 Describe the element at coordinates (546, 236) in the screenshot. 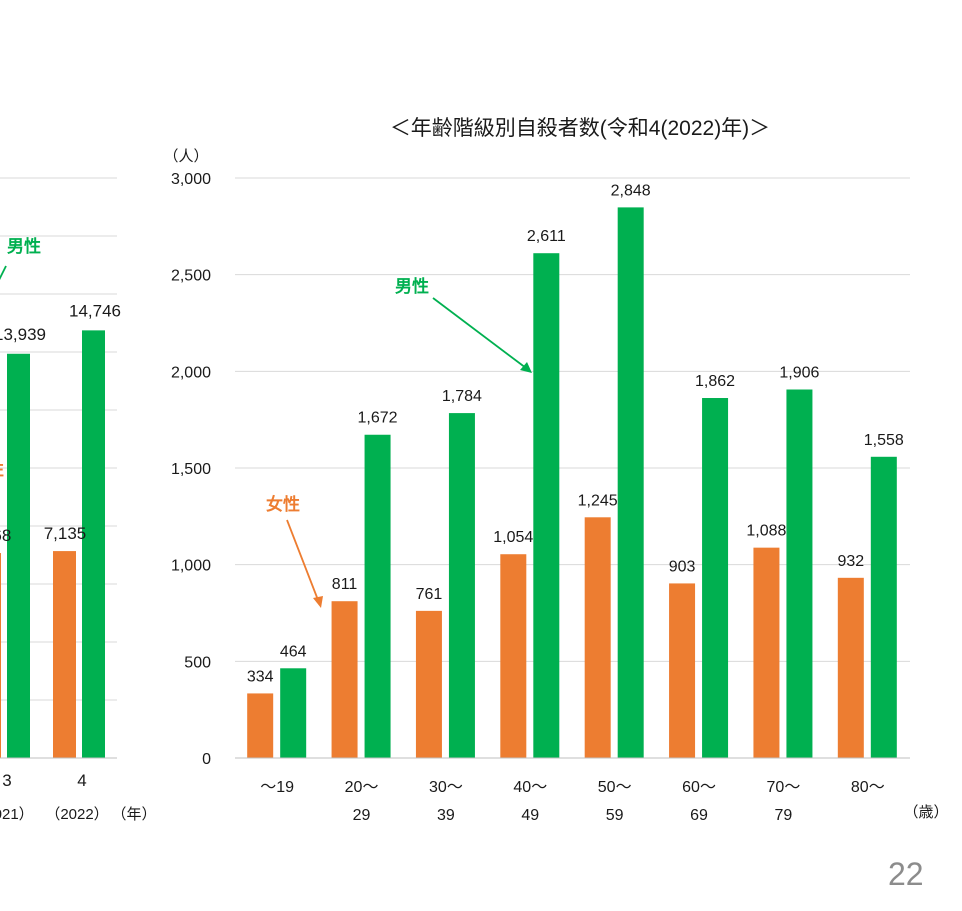

I see `data-label-male: 2,611` at that location.